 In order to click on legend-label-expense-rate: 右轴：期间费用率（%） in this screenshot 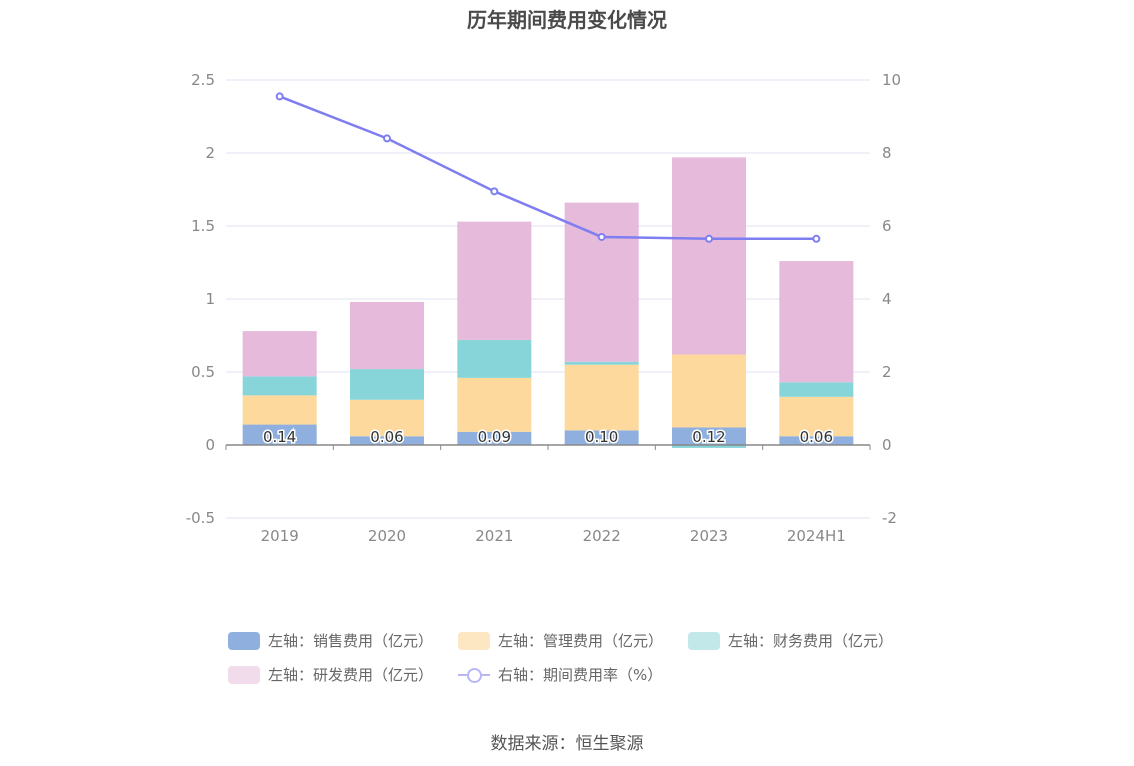, I will do `click(580, 675)`.